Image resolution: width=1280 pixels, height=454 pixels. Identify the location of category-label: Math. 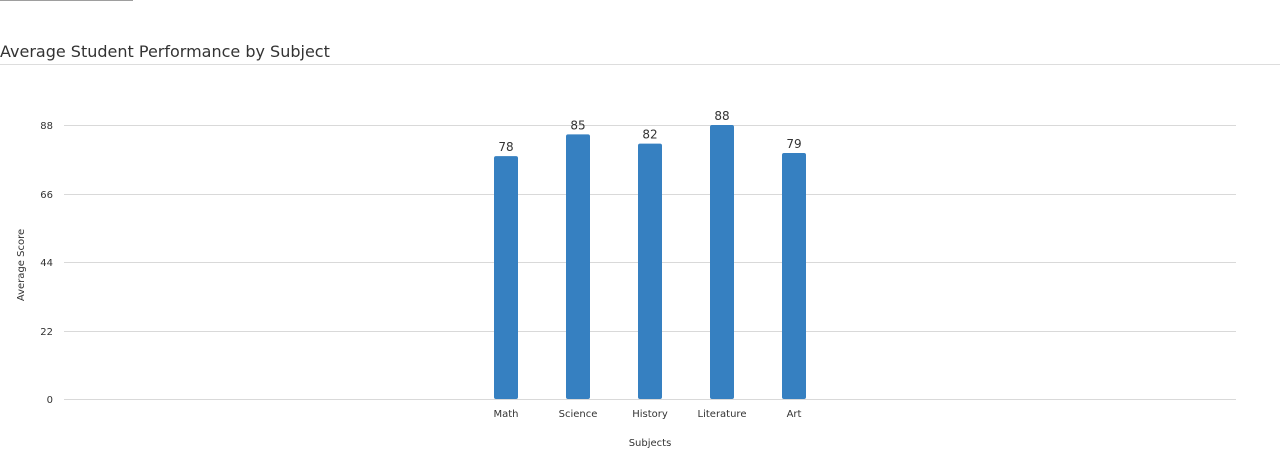
(505, 414).